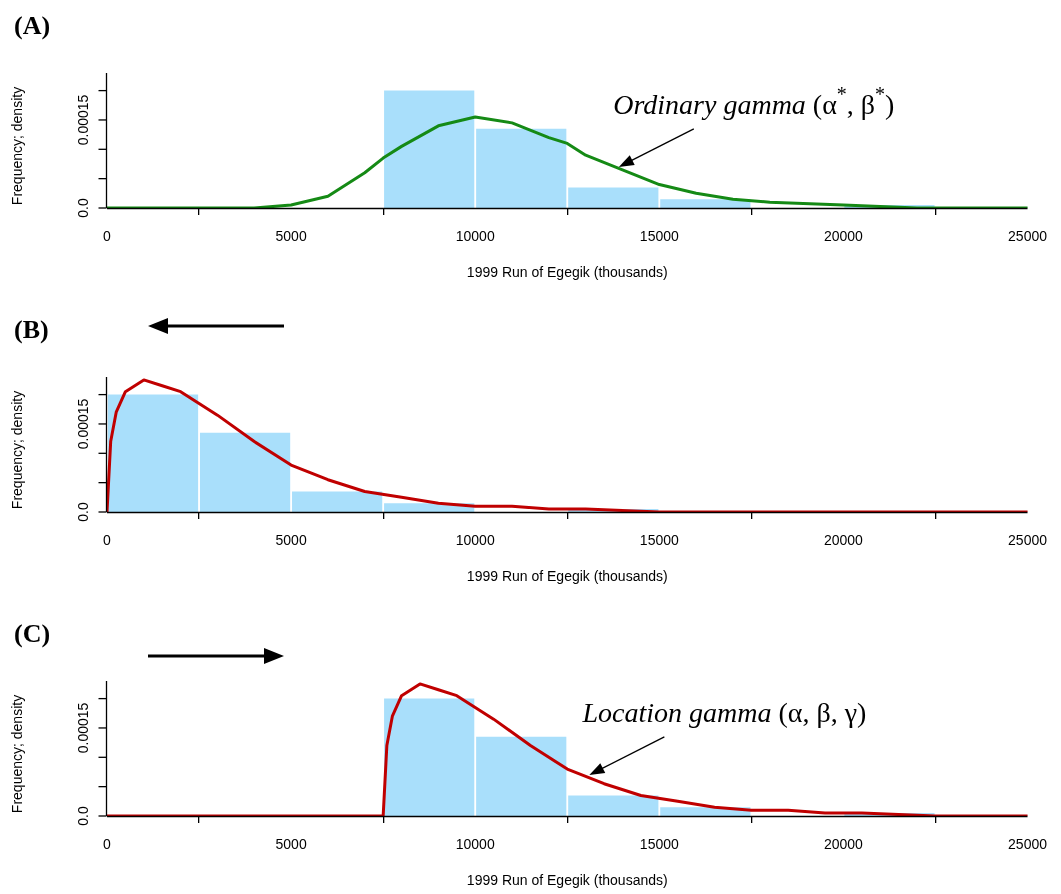 Image resolution: width=1061 pixels, height=894 pixels. What do you see at coordinates (724, 713) in the screenshot?
I see `annotation: Location gamma (α, β, γ)` at bounding box center [724, 713].